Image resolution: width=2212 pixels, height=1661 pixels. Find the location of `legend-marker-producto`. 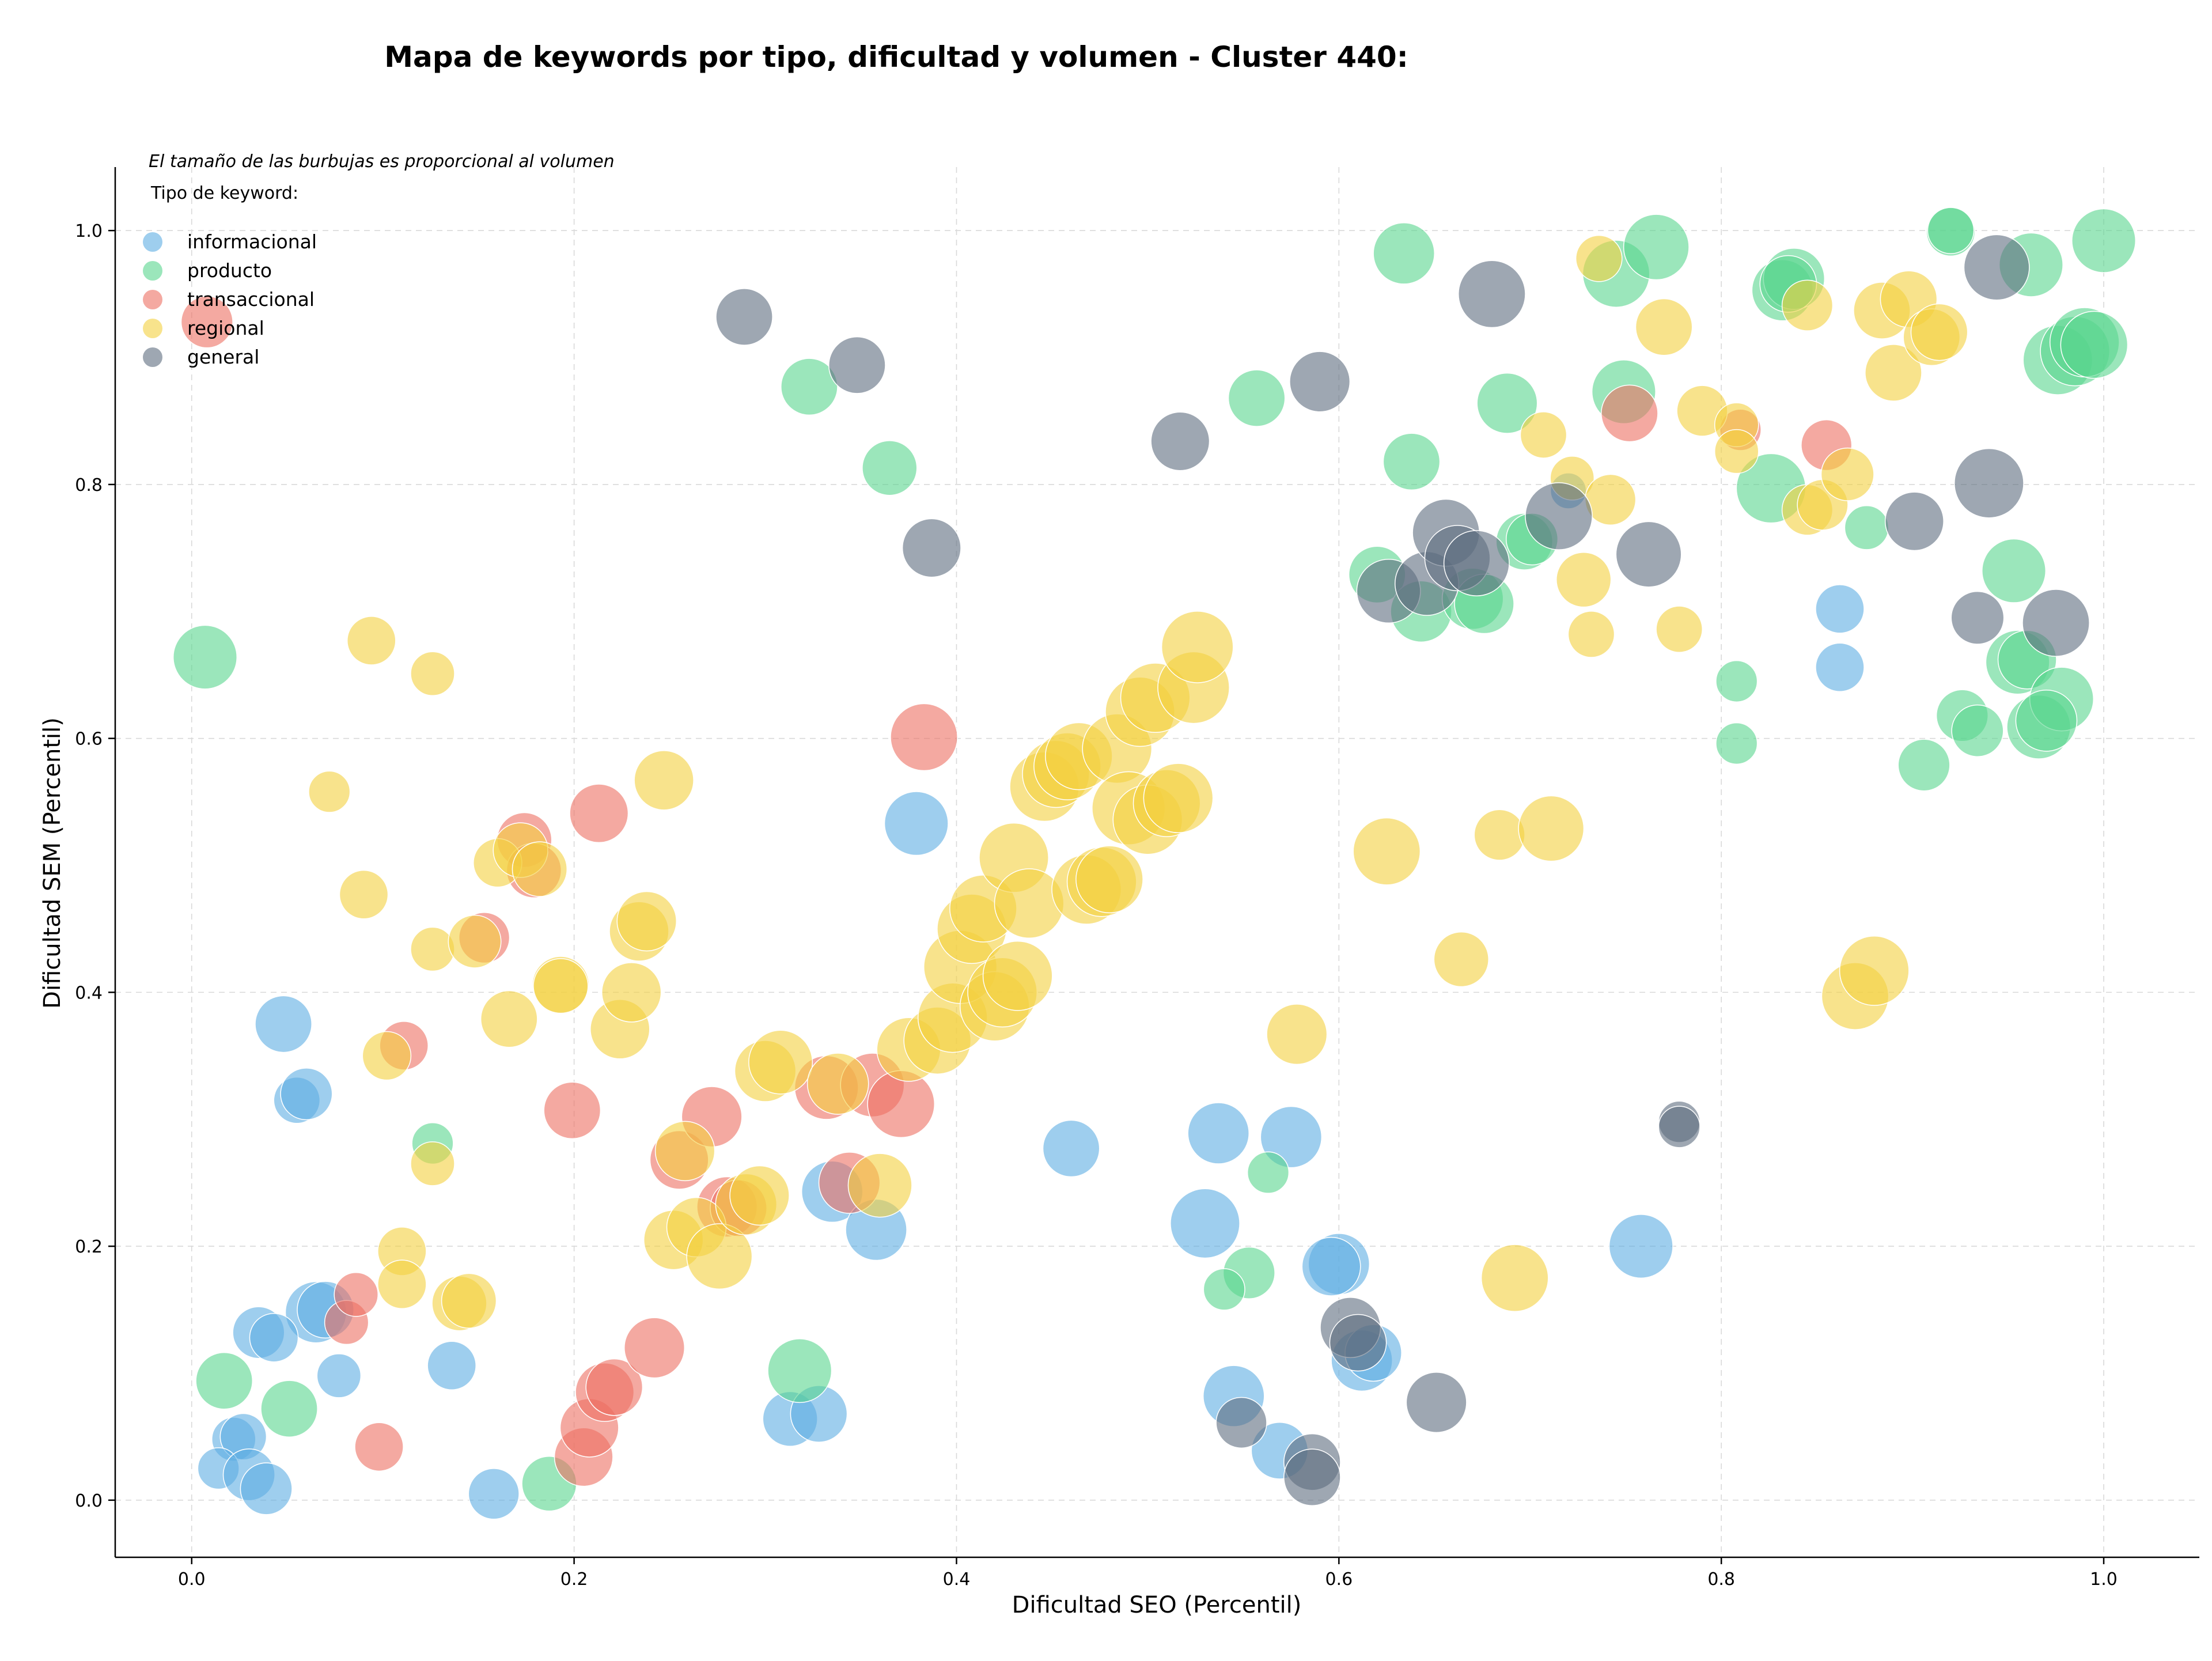

legend-marker-producto is located at coordinates (152, 271).